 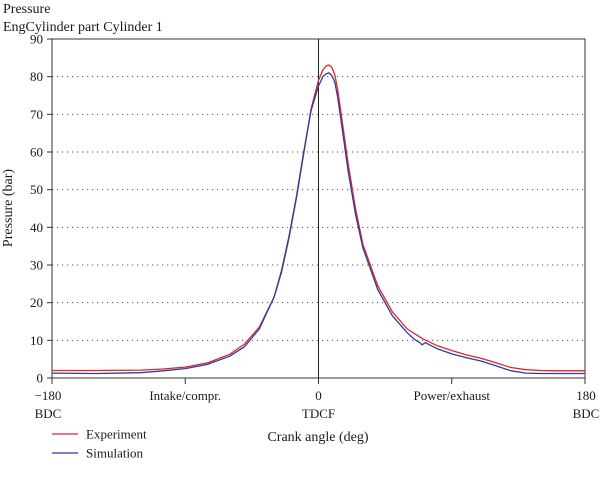 What do you see at coordinates (317, 437) in the screenshot?
I see `x-axis-label: Crank angle (deg)` at bounding box center [317, 437].